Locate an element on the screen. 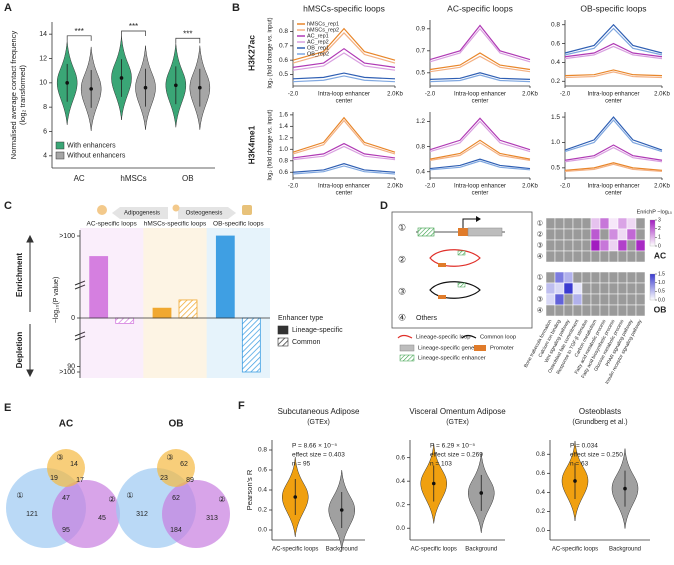 The image size is (674, 565). y-axis-label: (log₂ transformed) is located at coordinates (22, 94).